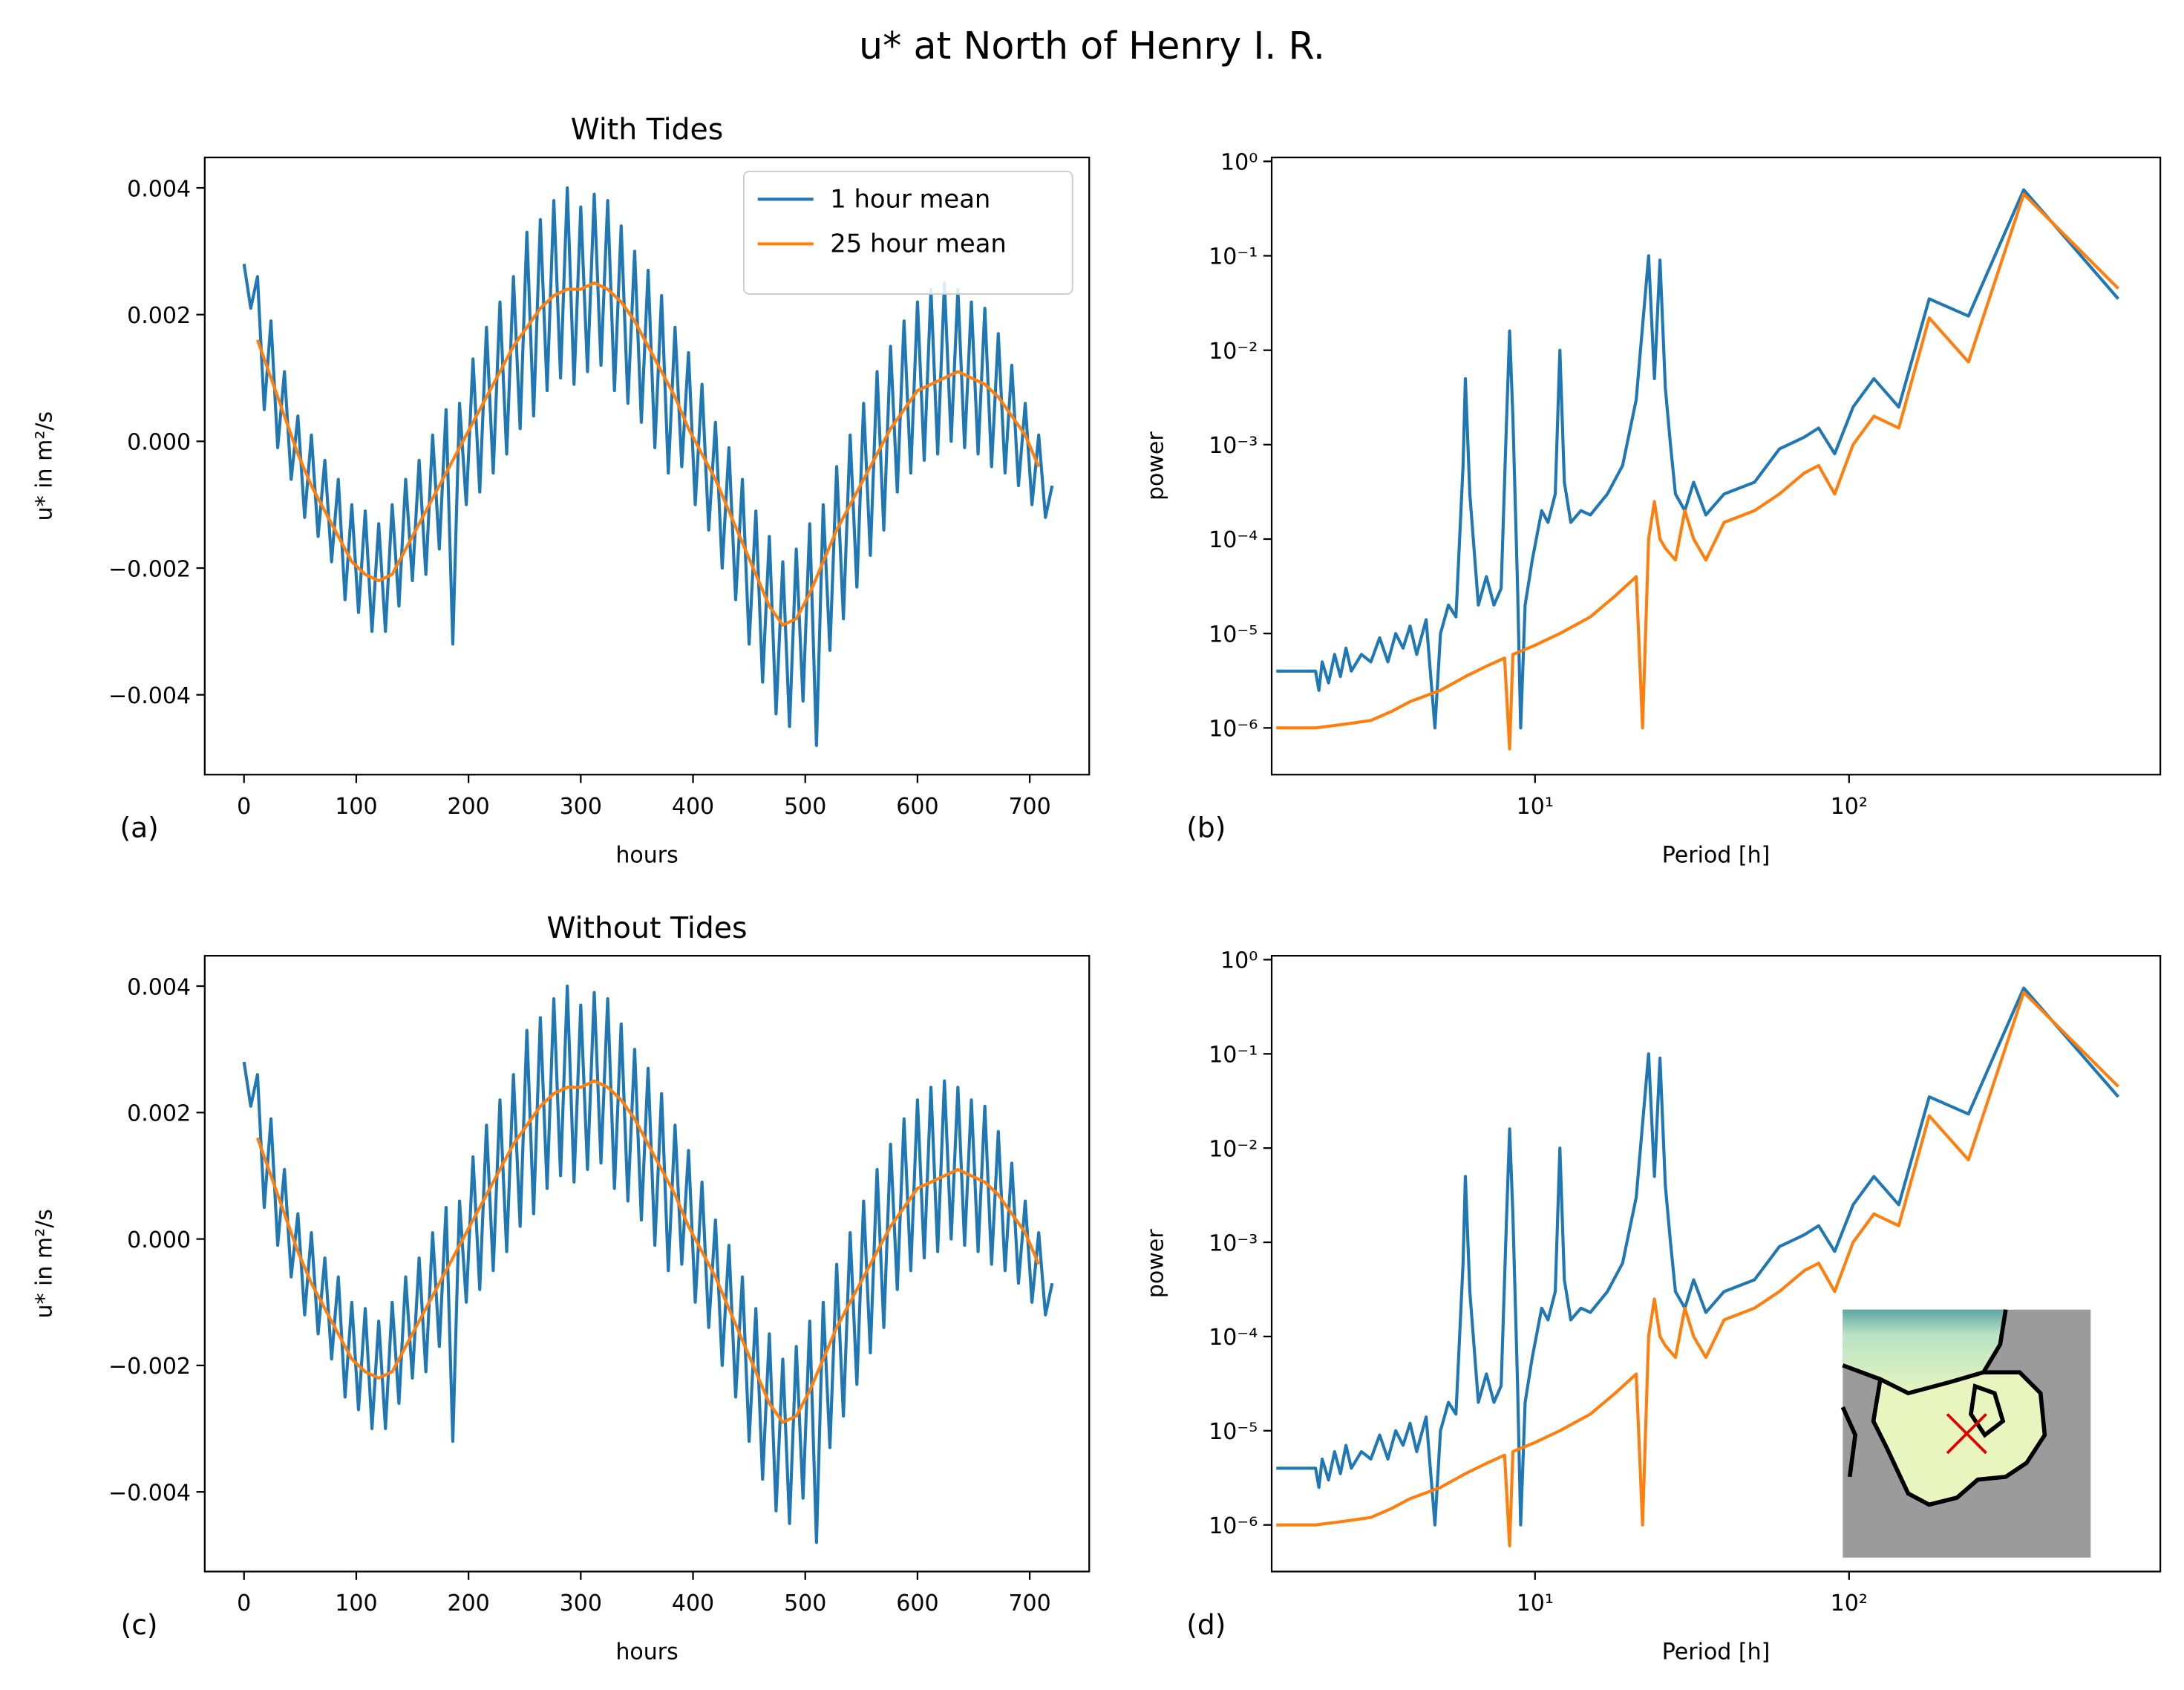 This screenshot has width=2184, height=1690. Describe the element at coordinates (647, 130) in the screenshot. I see `panel-title: With Tides` at that location.